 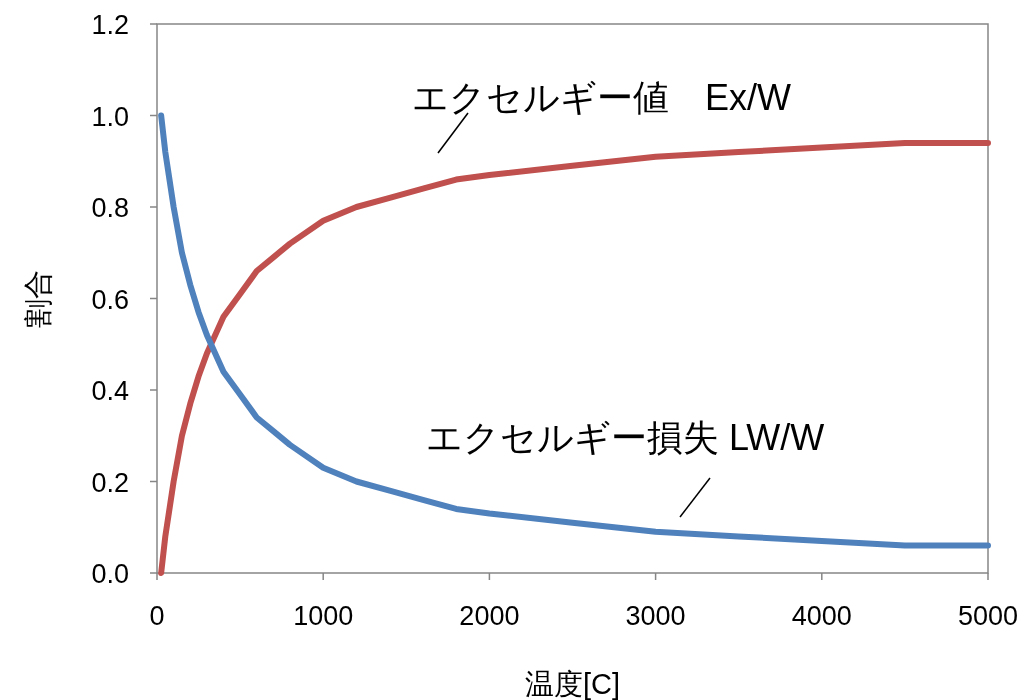 I want to click on x-tick-label: 0, so click(x=157, y=616).